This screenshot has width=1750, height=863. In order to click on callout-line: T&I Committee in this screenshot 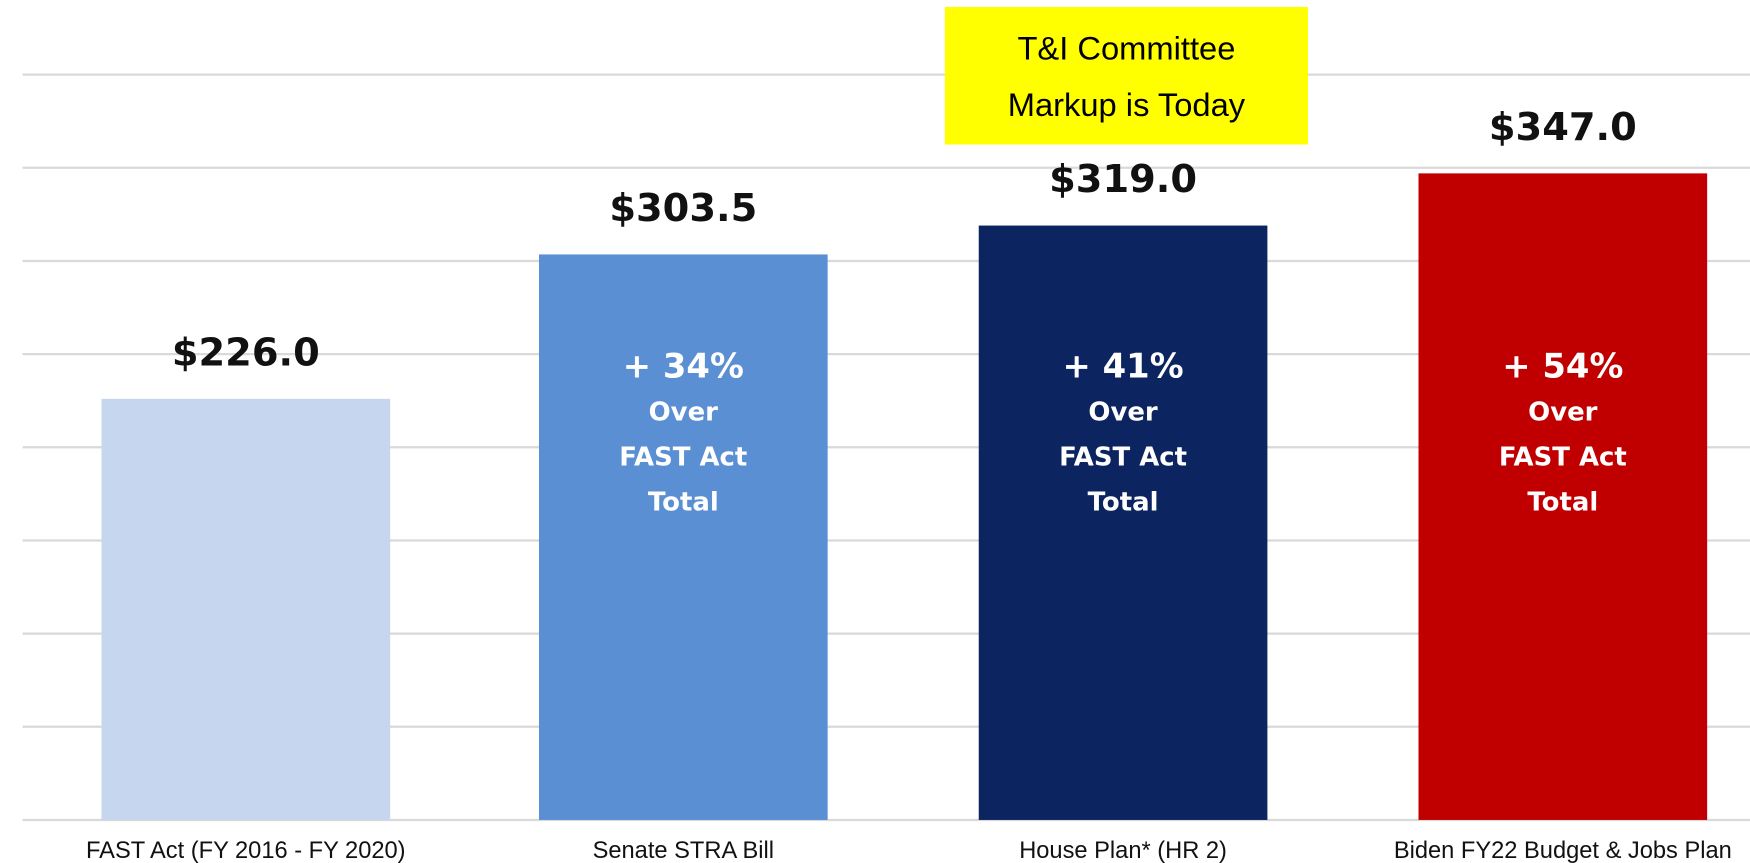, I will do `click(1126, 48)`.